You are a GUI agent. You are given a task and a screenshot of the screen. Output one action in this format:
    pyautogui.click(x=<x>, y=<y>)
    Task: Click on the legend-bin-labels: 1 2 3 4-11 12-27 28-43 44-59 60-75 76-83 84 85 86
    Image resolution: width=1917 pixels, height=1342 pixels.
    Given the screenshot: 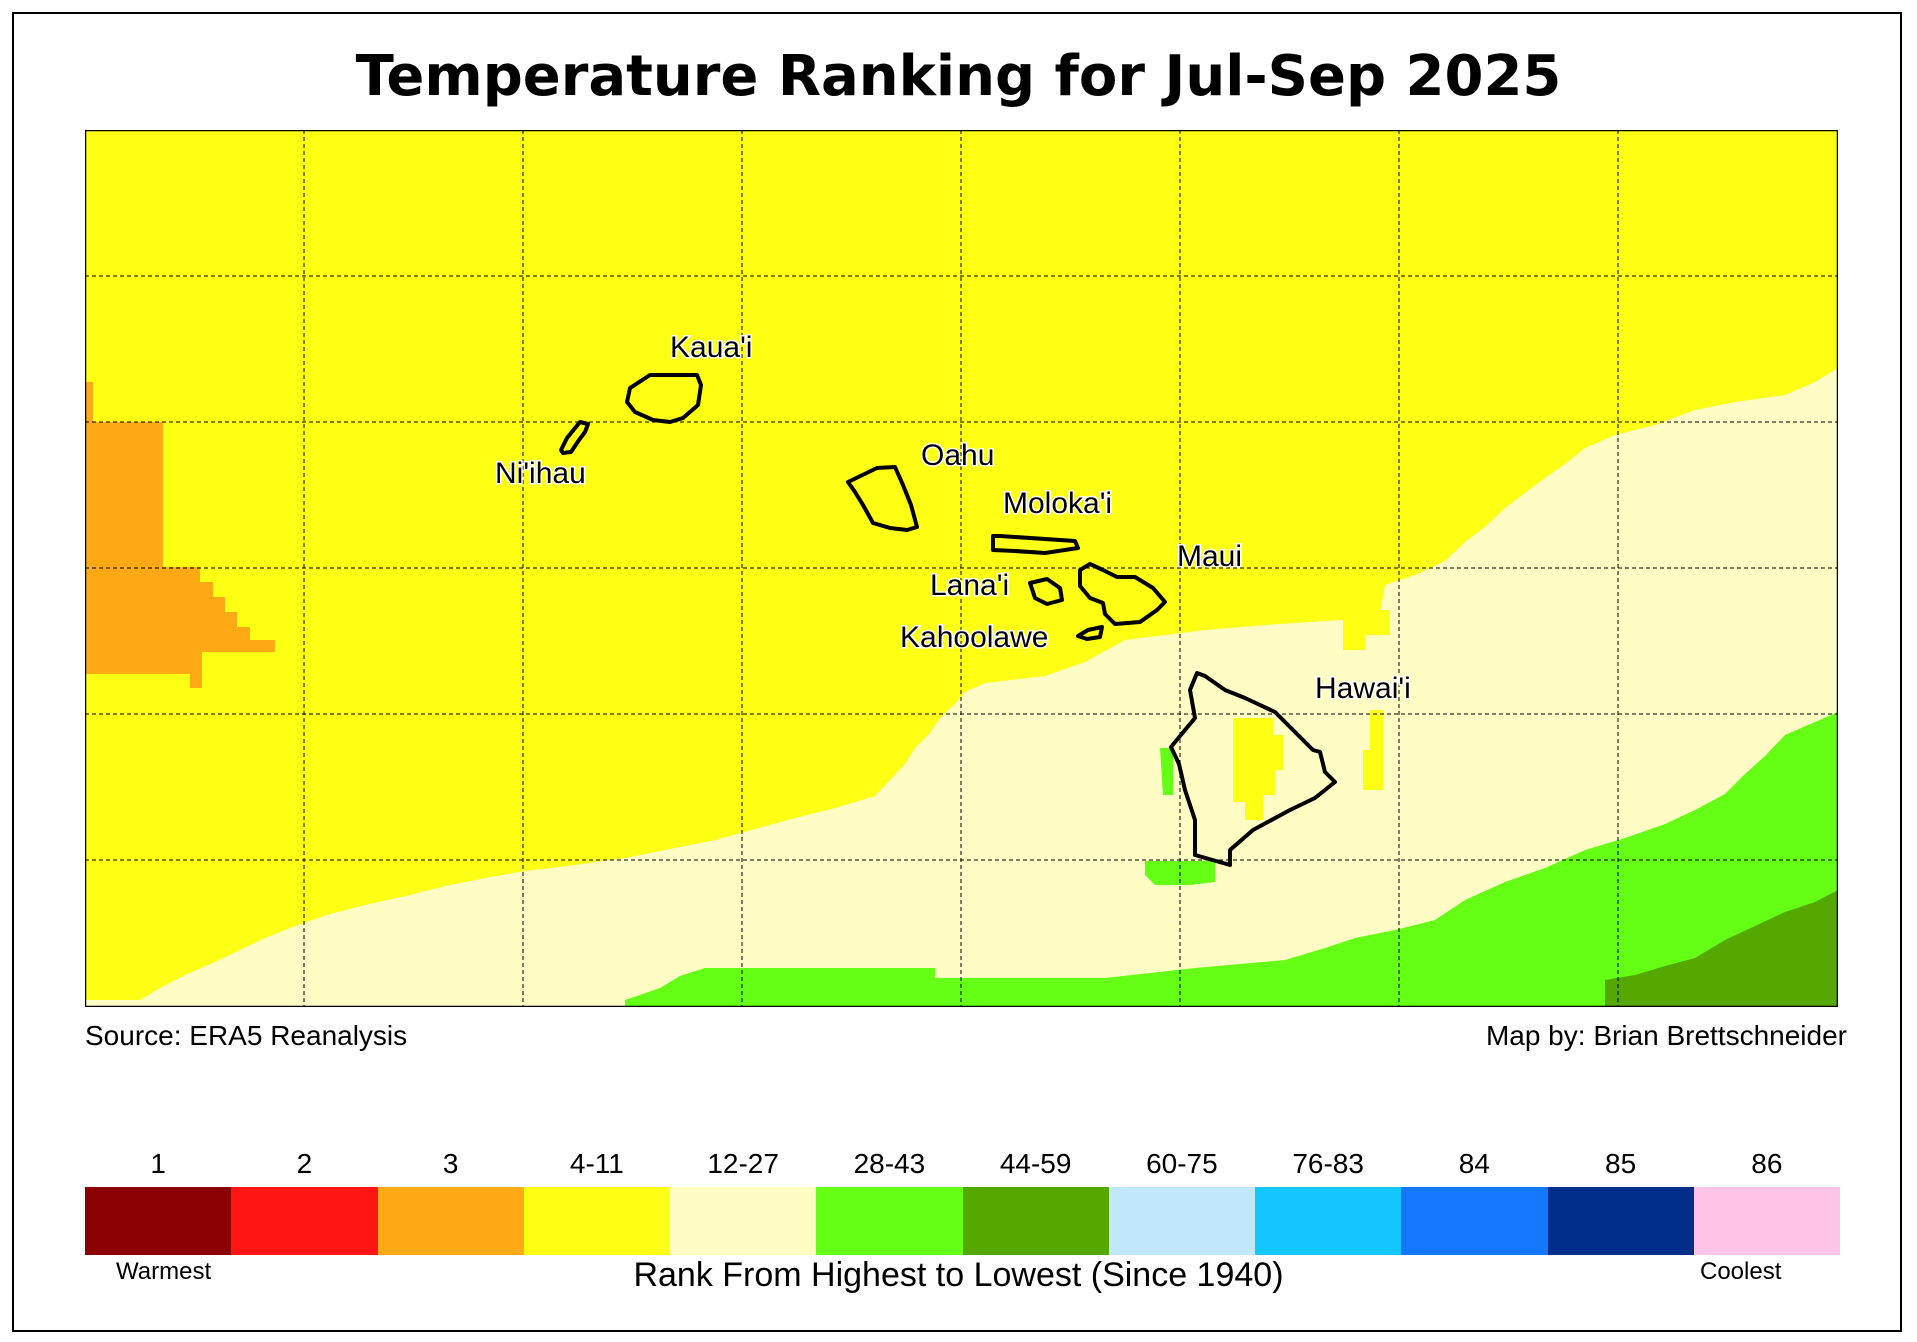 What is the action you would take?
    pyautogui.click(x=962, y=1165)
    